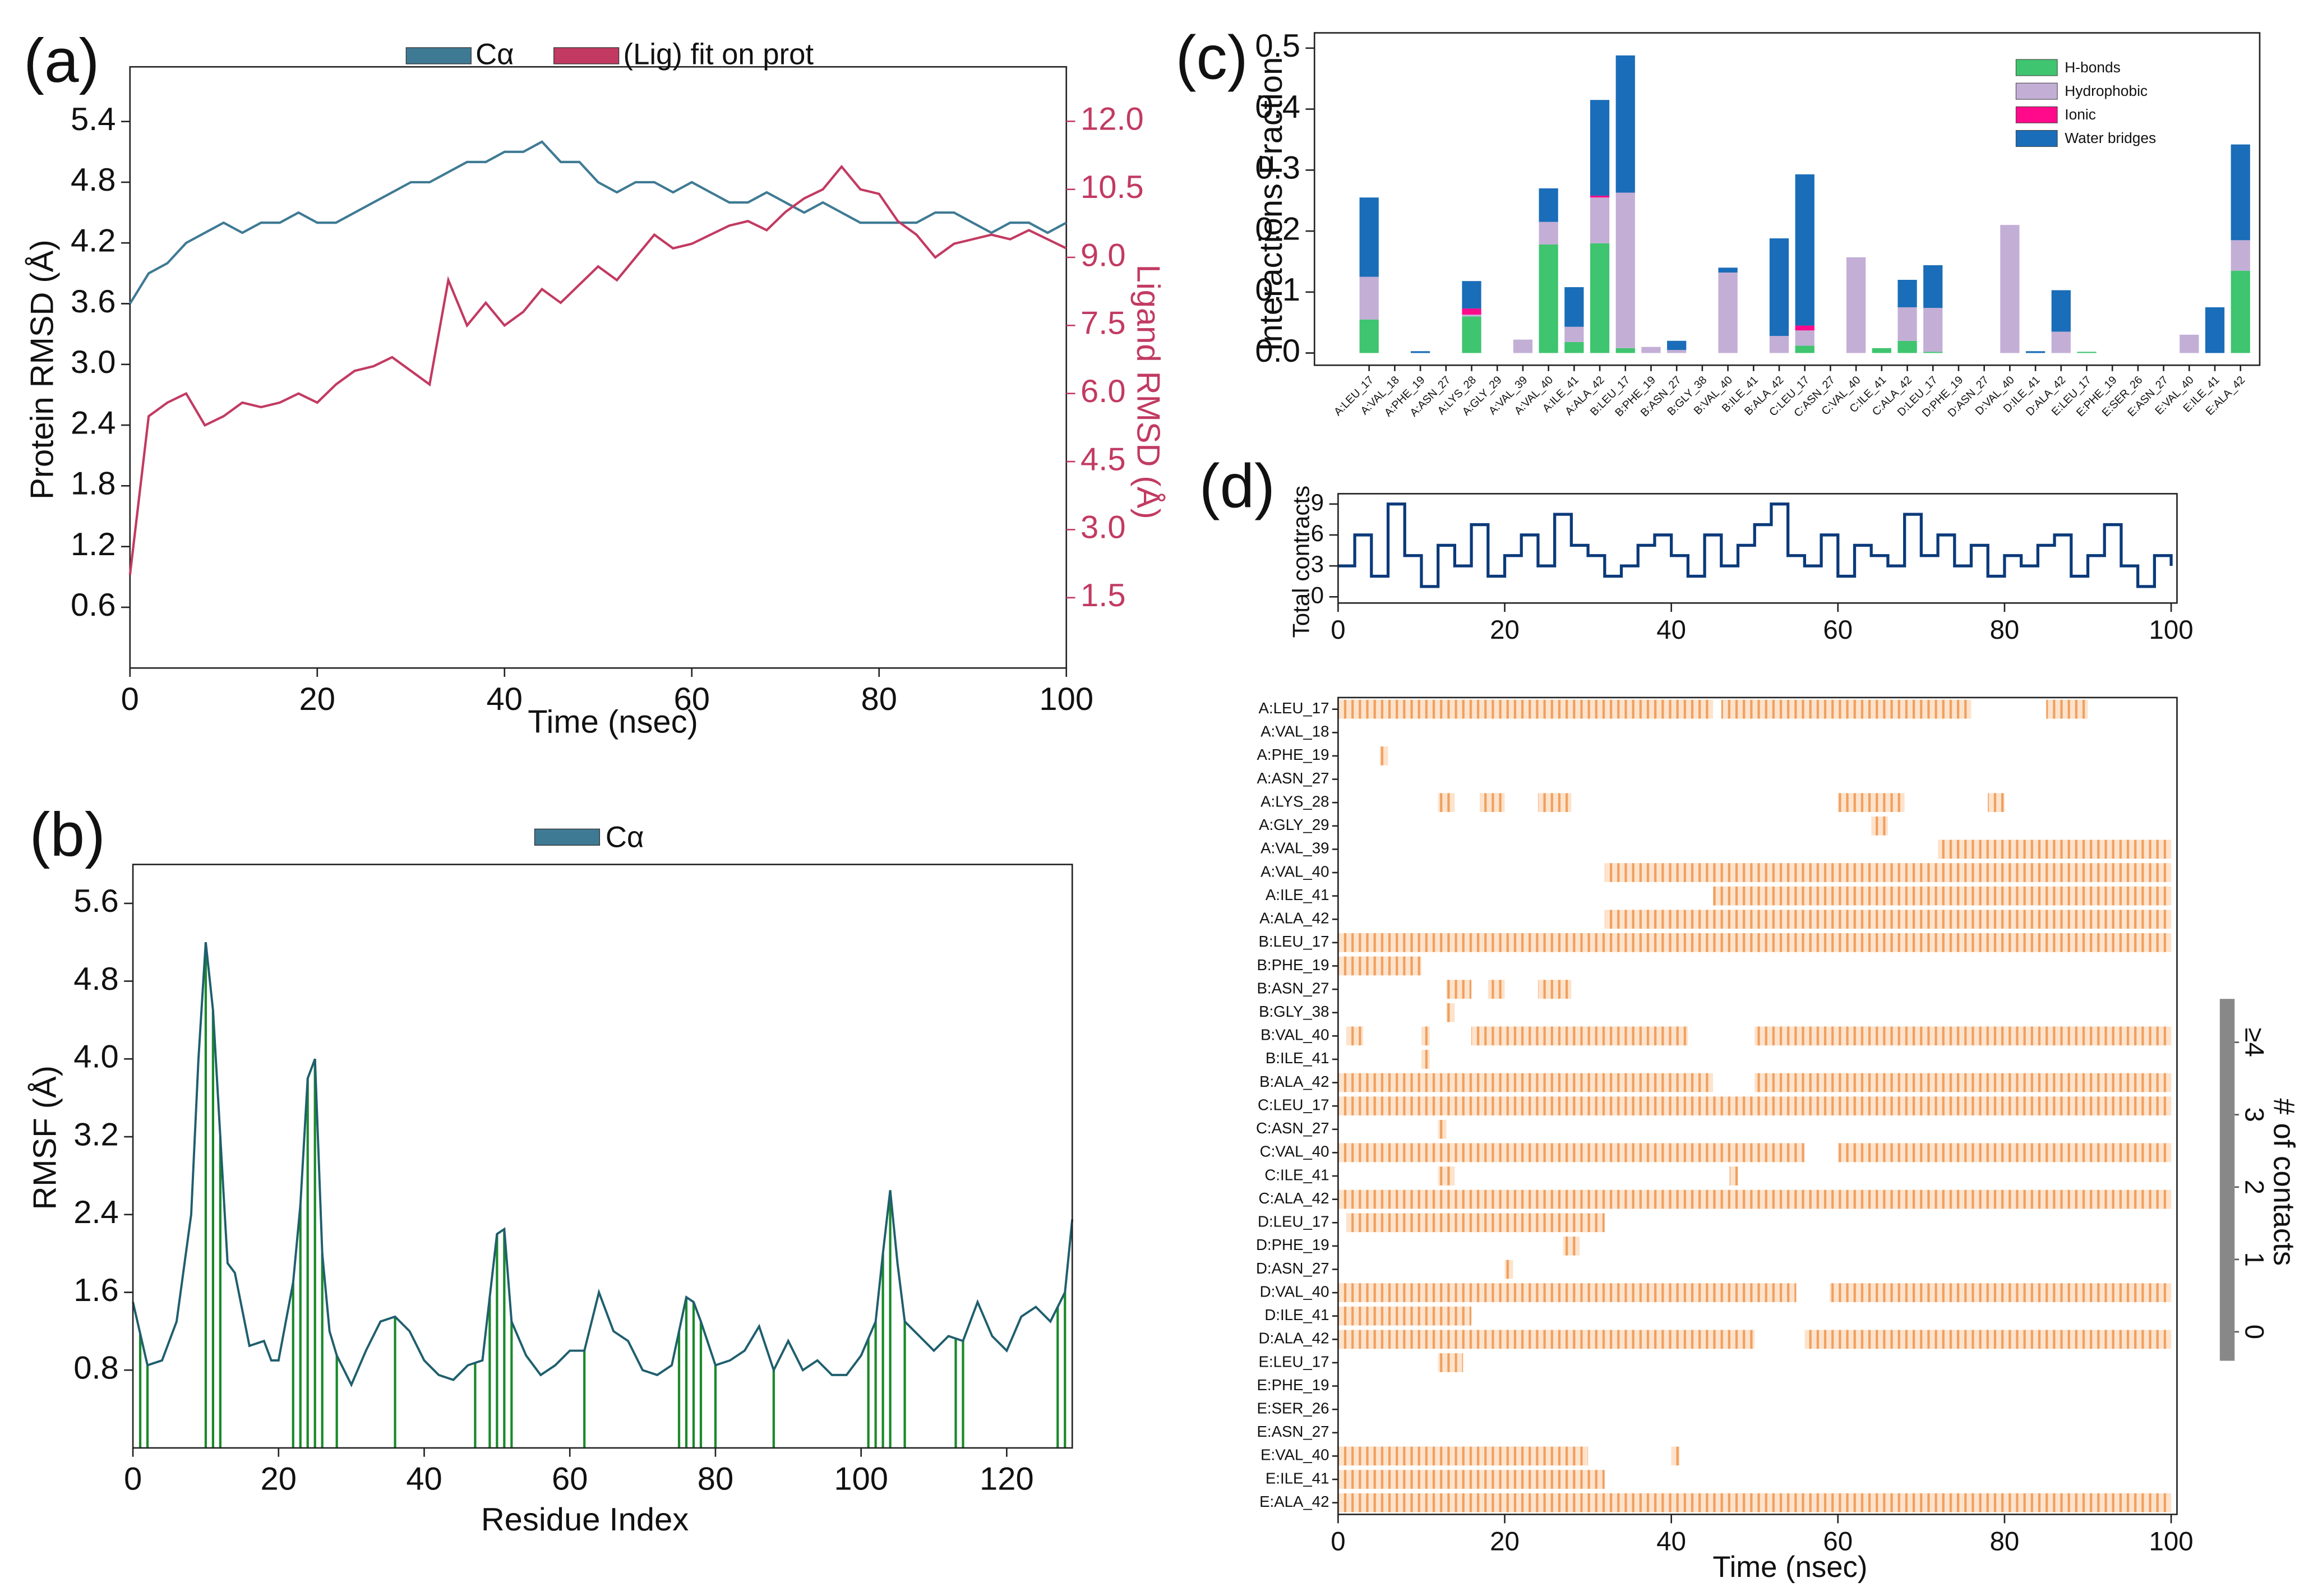  I want to click on row-label: B:ALA_42, so click(1294, 1081).